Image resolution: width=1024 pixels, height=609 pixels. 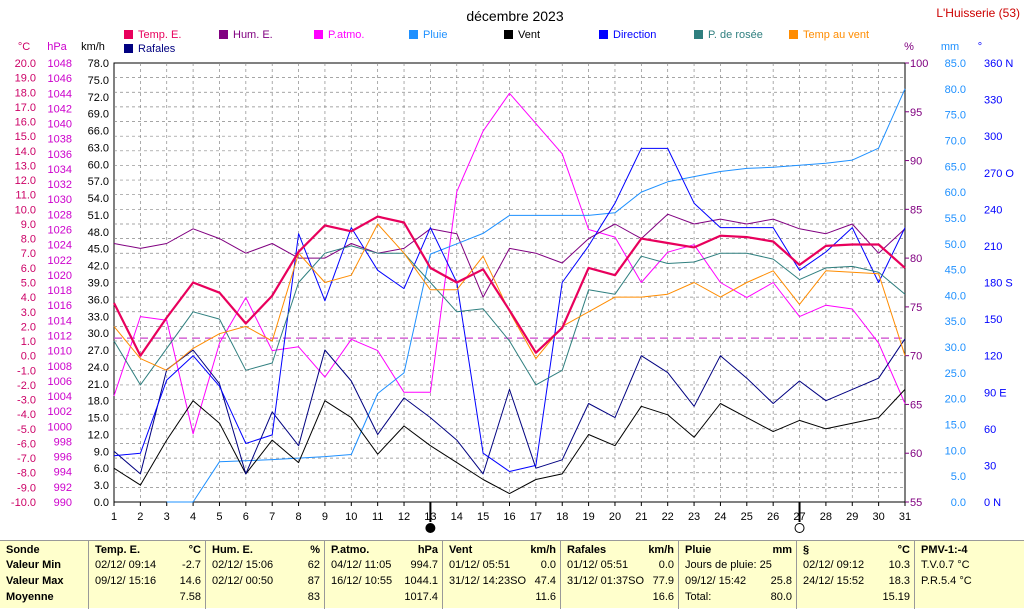 What do you see at coordinates (916, 162) in the screenshot?
I see `hum-tick-label: 90` at bounding box center [916, 162].